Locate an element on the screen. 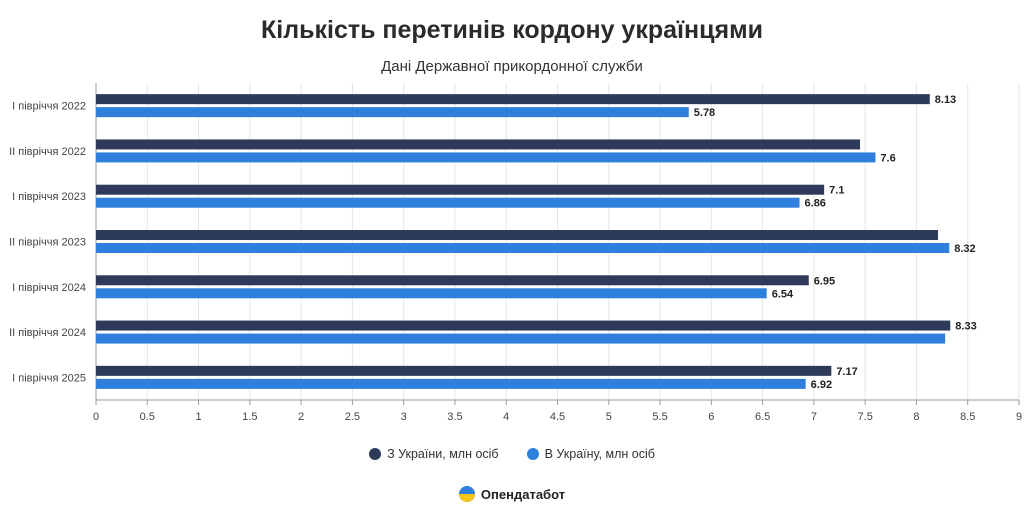 The image size is (1024, 516). data-label: 8.13 is located at coordinates (945, 100).